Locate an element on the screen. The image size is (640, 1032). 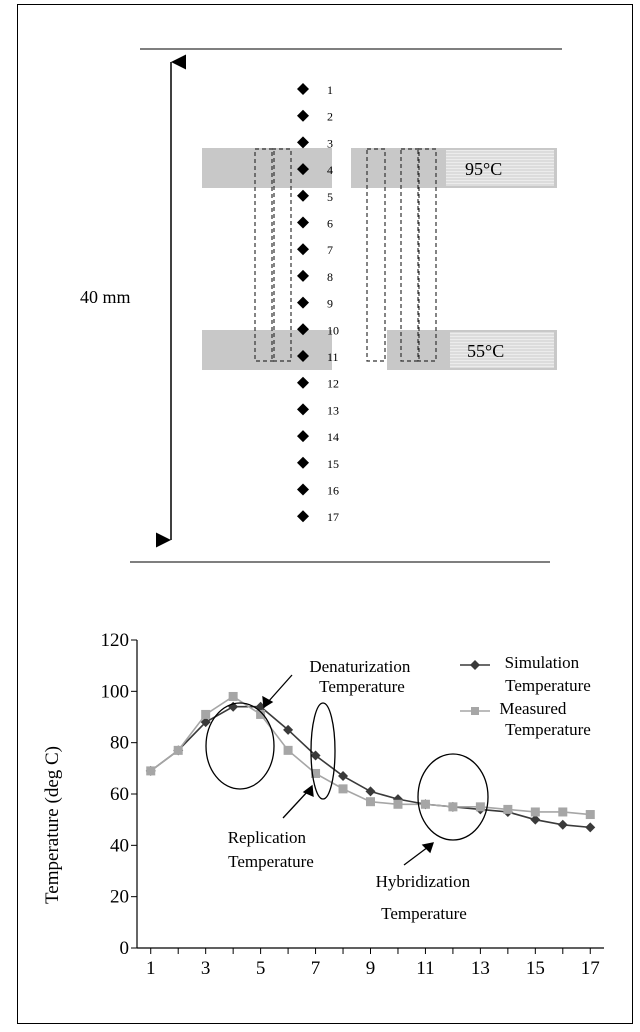
measurement-point-label: 16 is located at coordinates (333, 491).